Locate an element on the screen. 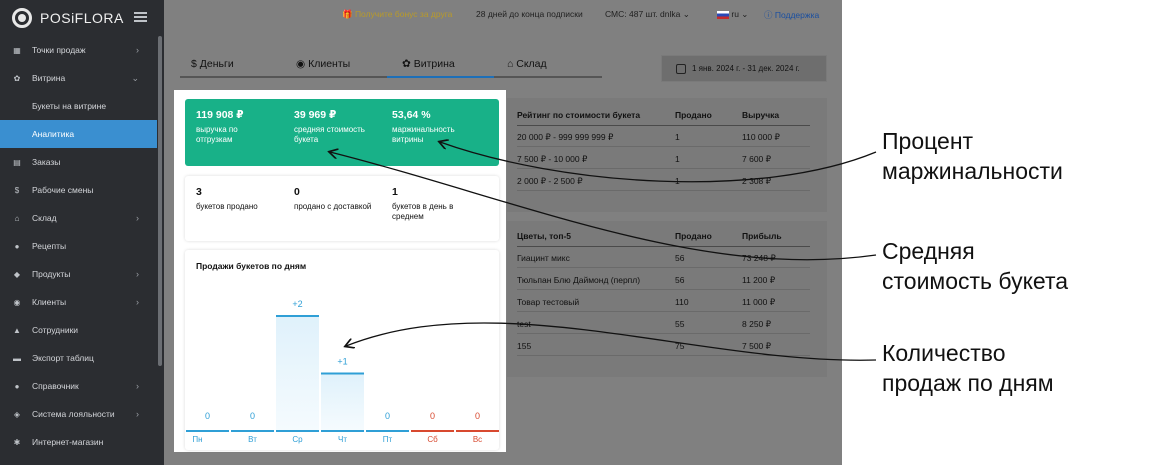 This screenshot has height=465, width=1160. tick-label-Пт: Пт is located at coordinates (388, 439).